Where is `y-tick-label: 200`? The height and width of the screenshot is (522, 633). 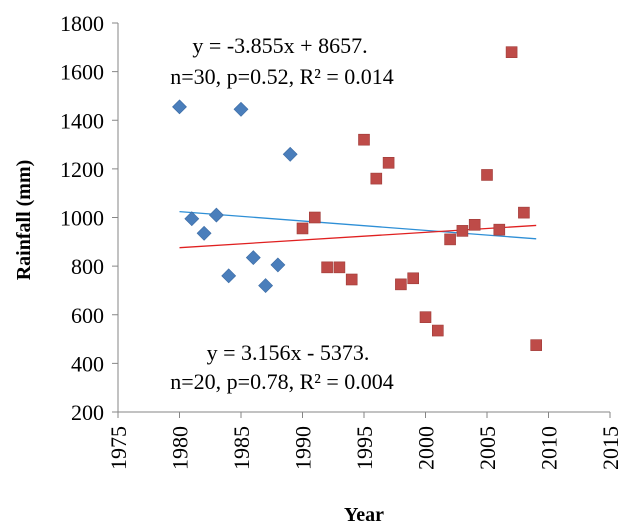 y-tick-label: 200 is located at coordinates (87, 412).